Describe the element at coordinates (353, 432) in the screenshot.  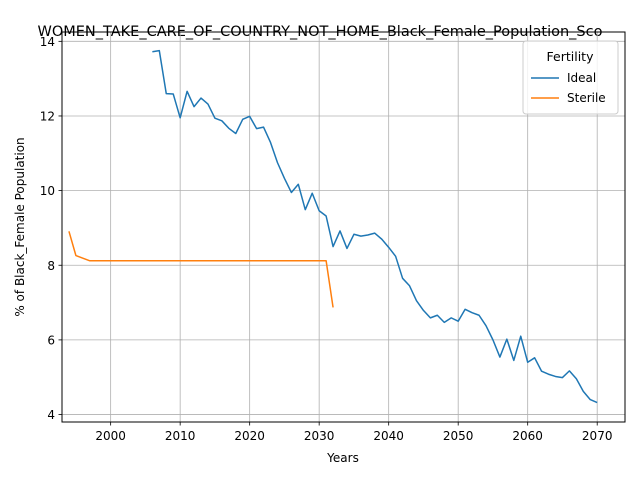
I see `x-axis-ticks: 2000 2010 2020 2030 2040 2050 2060 2070` at that location.